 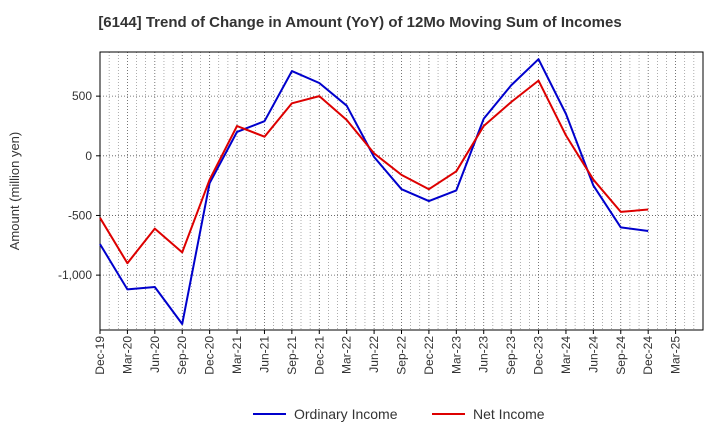 What do you see at coordinates (429, 355) in the screenshot?
I see `x-tick-label: Dec-22` at bounding box center [429, 355].